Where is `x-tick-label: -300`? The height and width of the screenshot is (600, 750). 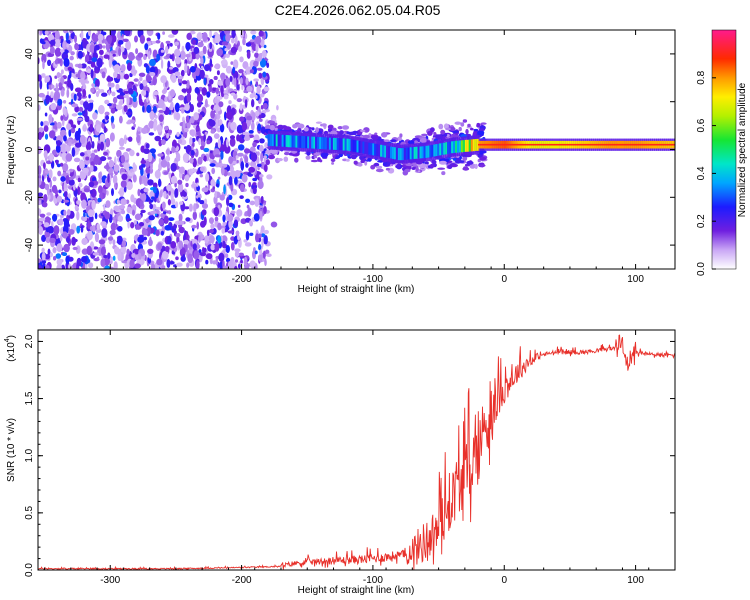
x-tick-label: -300 is located at coordinates (110, 580).